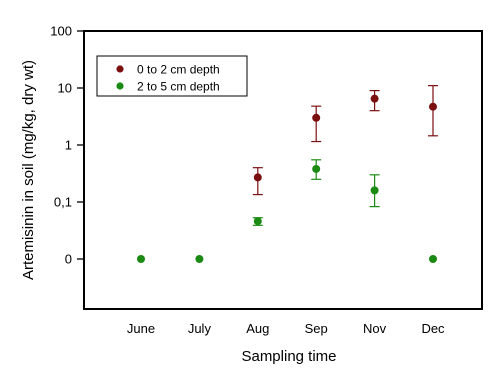 The image size is (488, 373). Describe the element at coordinates (257, 177) in the screenshot. I see `point-0-to-2-cm-depth-aug` at that location.